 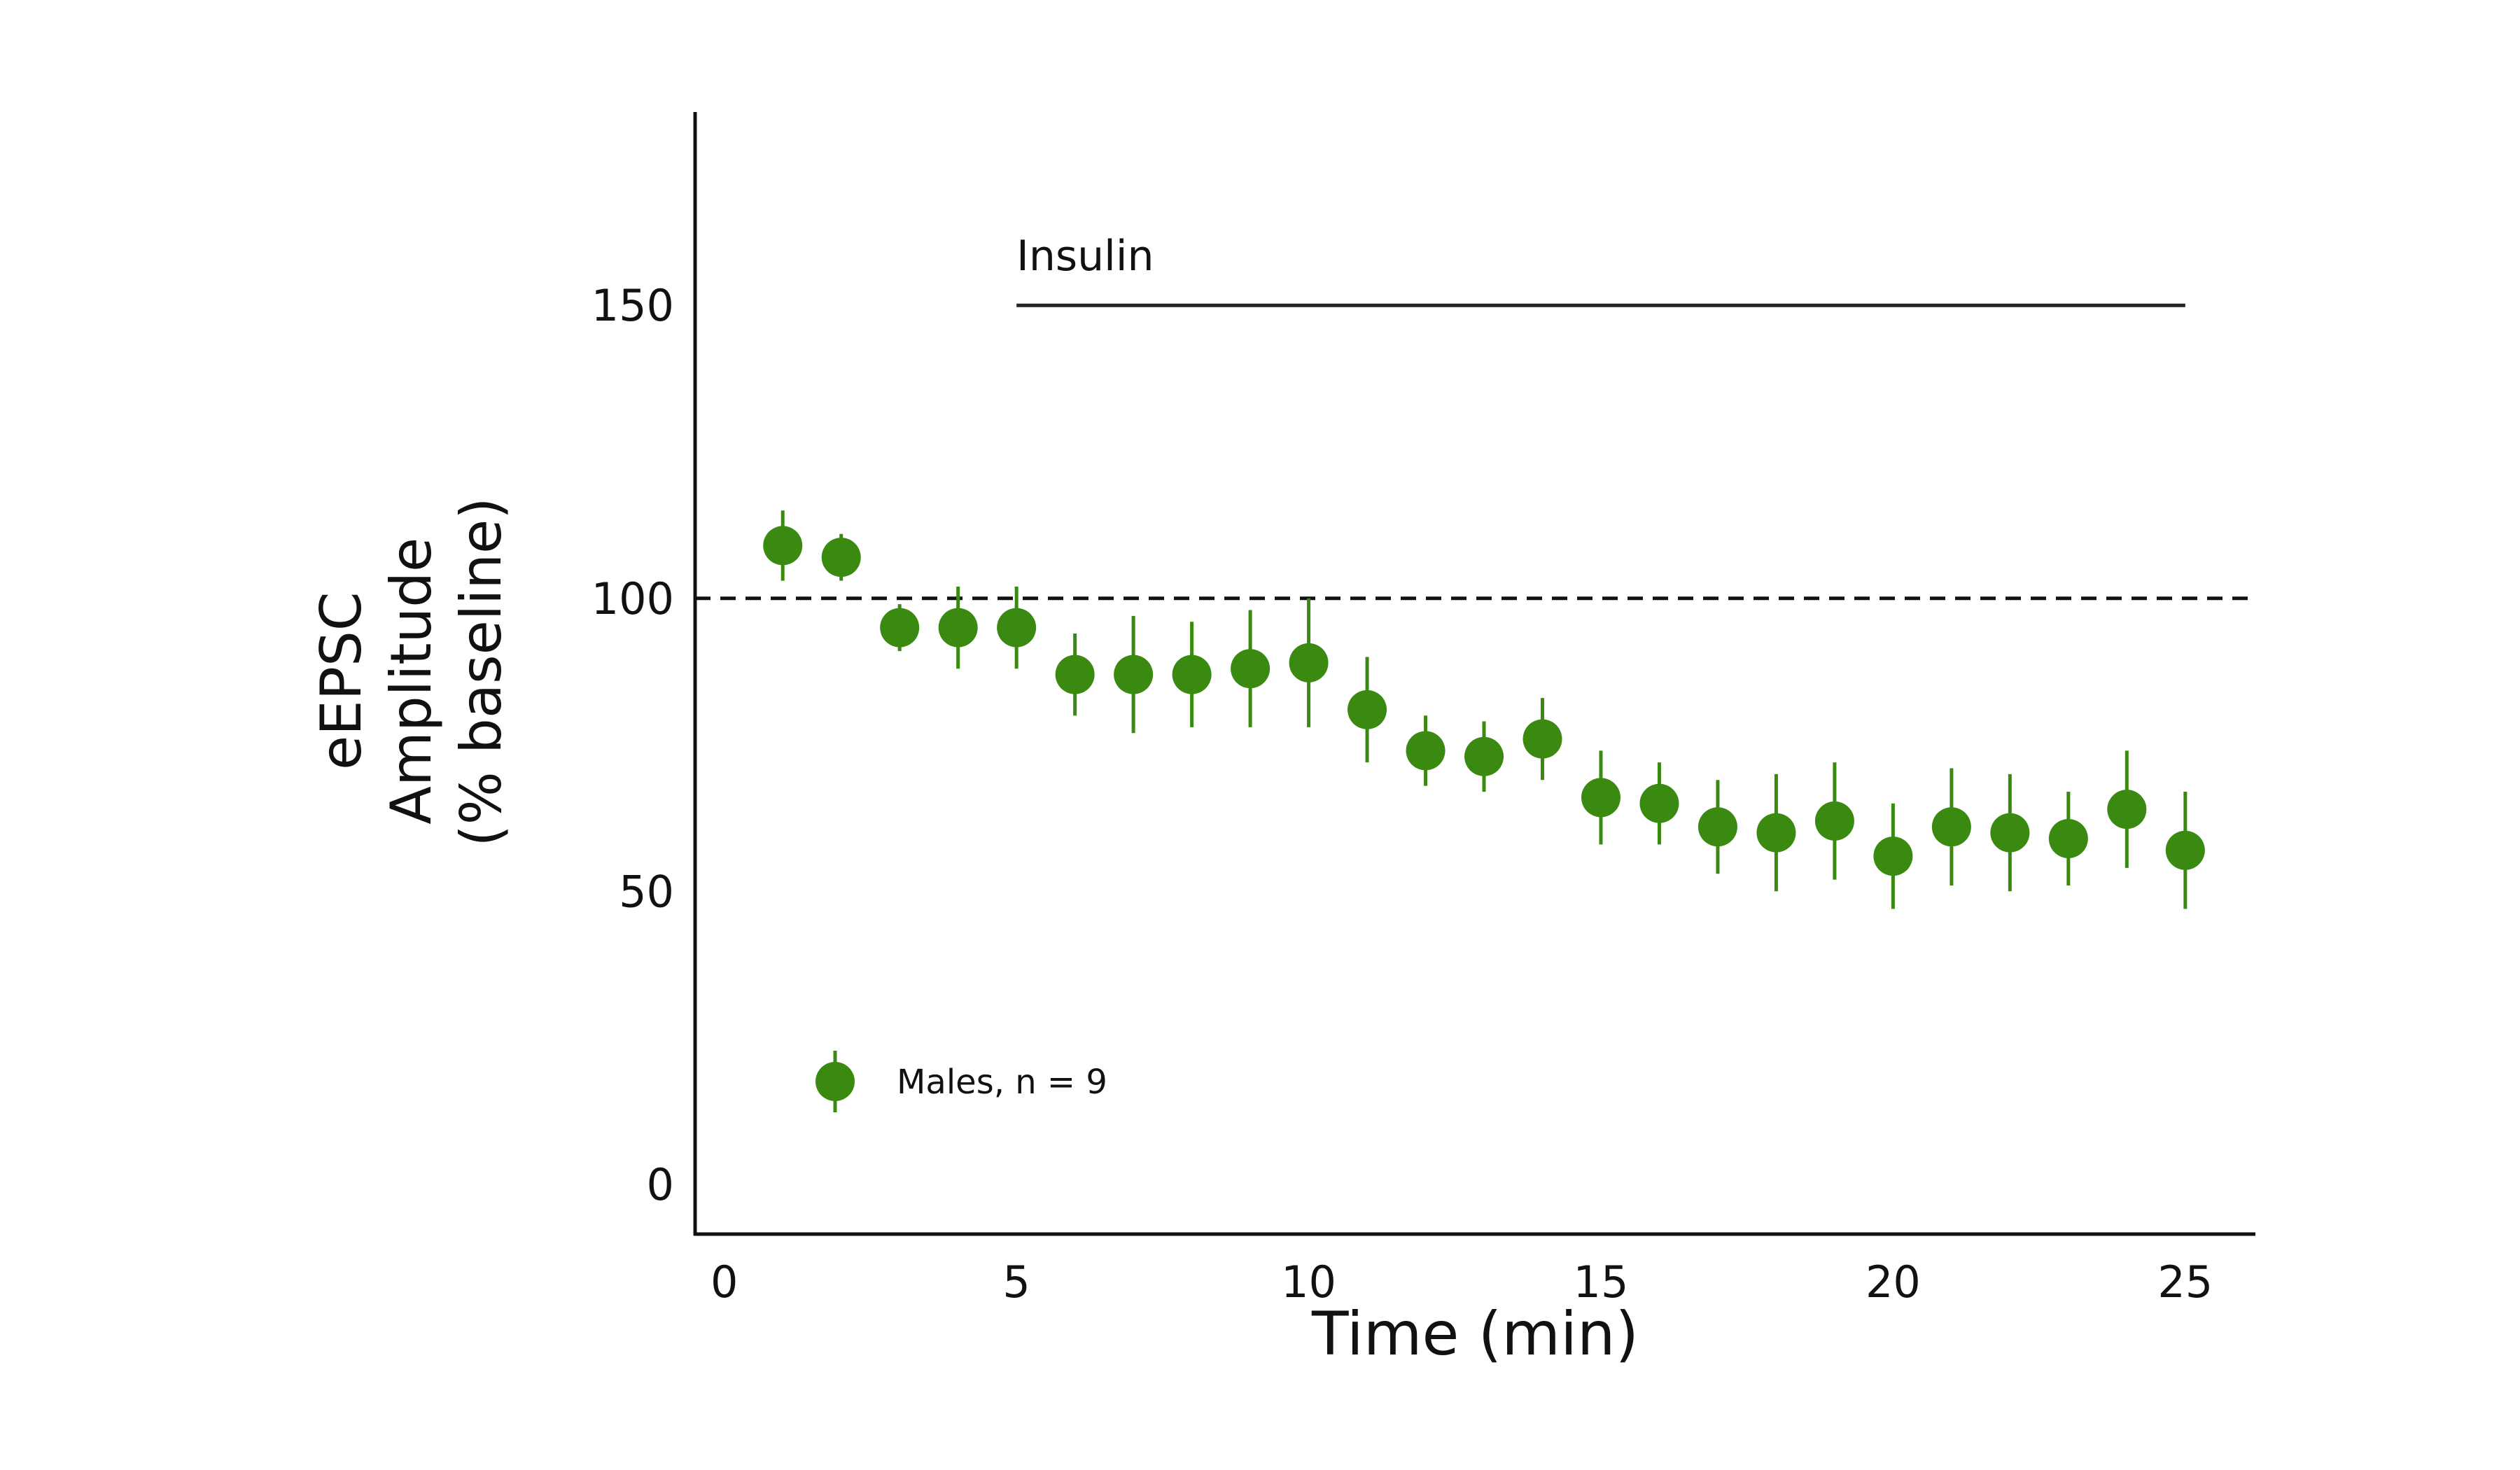 I want to click on y-tick-label: 100, so click(x=633, y=598).